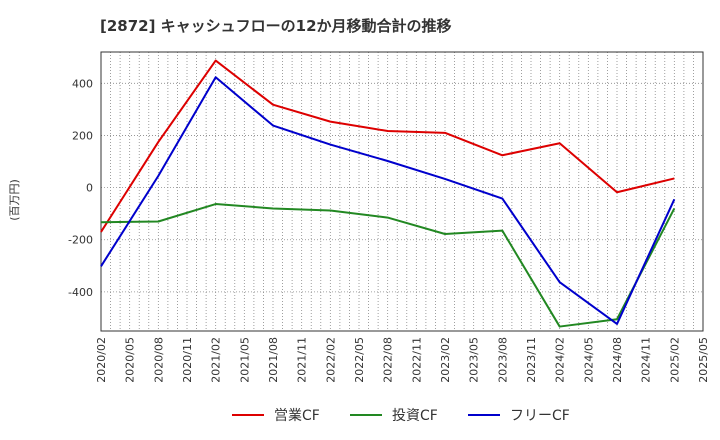 Image resolution: width=720 pixels, height=440 pixels. I want to click on x-tick-label: 2022/08, so click(388, 360).